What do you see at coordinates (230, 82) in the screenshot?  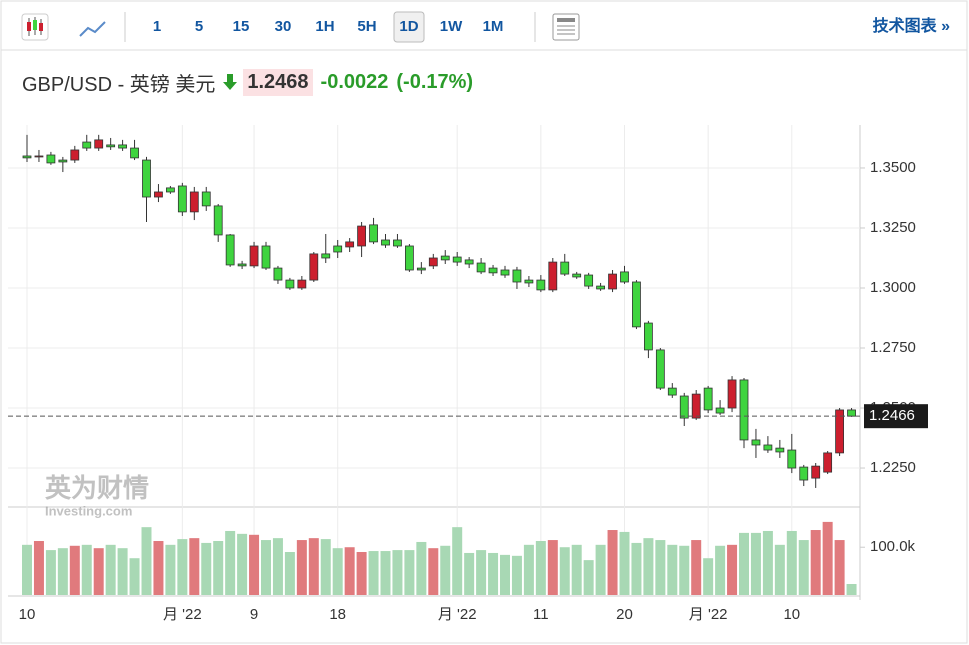 I see `down-arrow` at bounding box center [230, 82].